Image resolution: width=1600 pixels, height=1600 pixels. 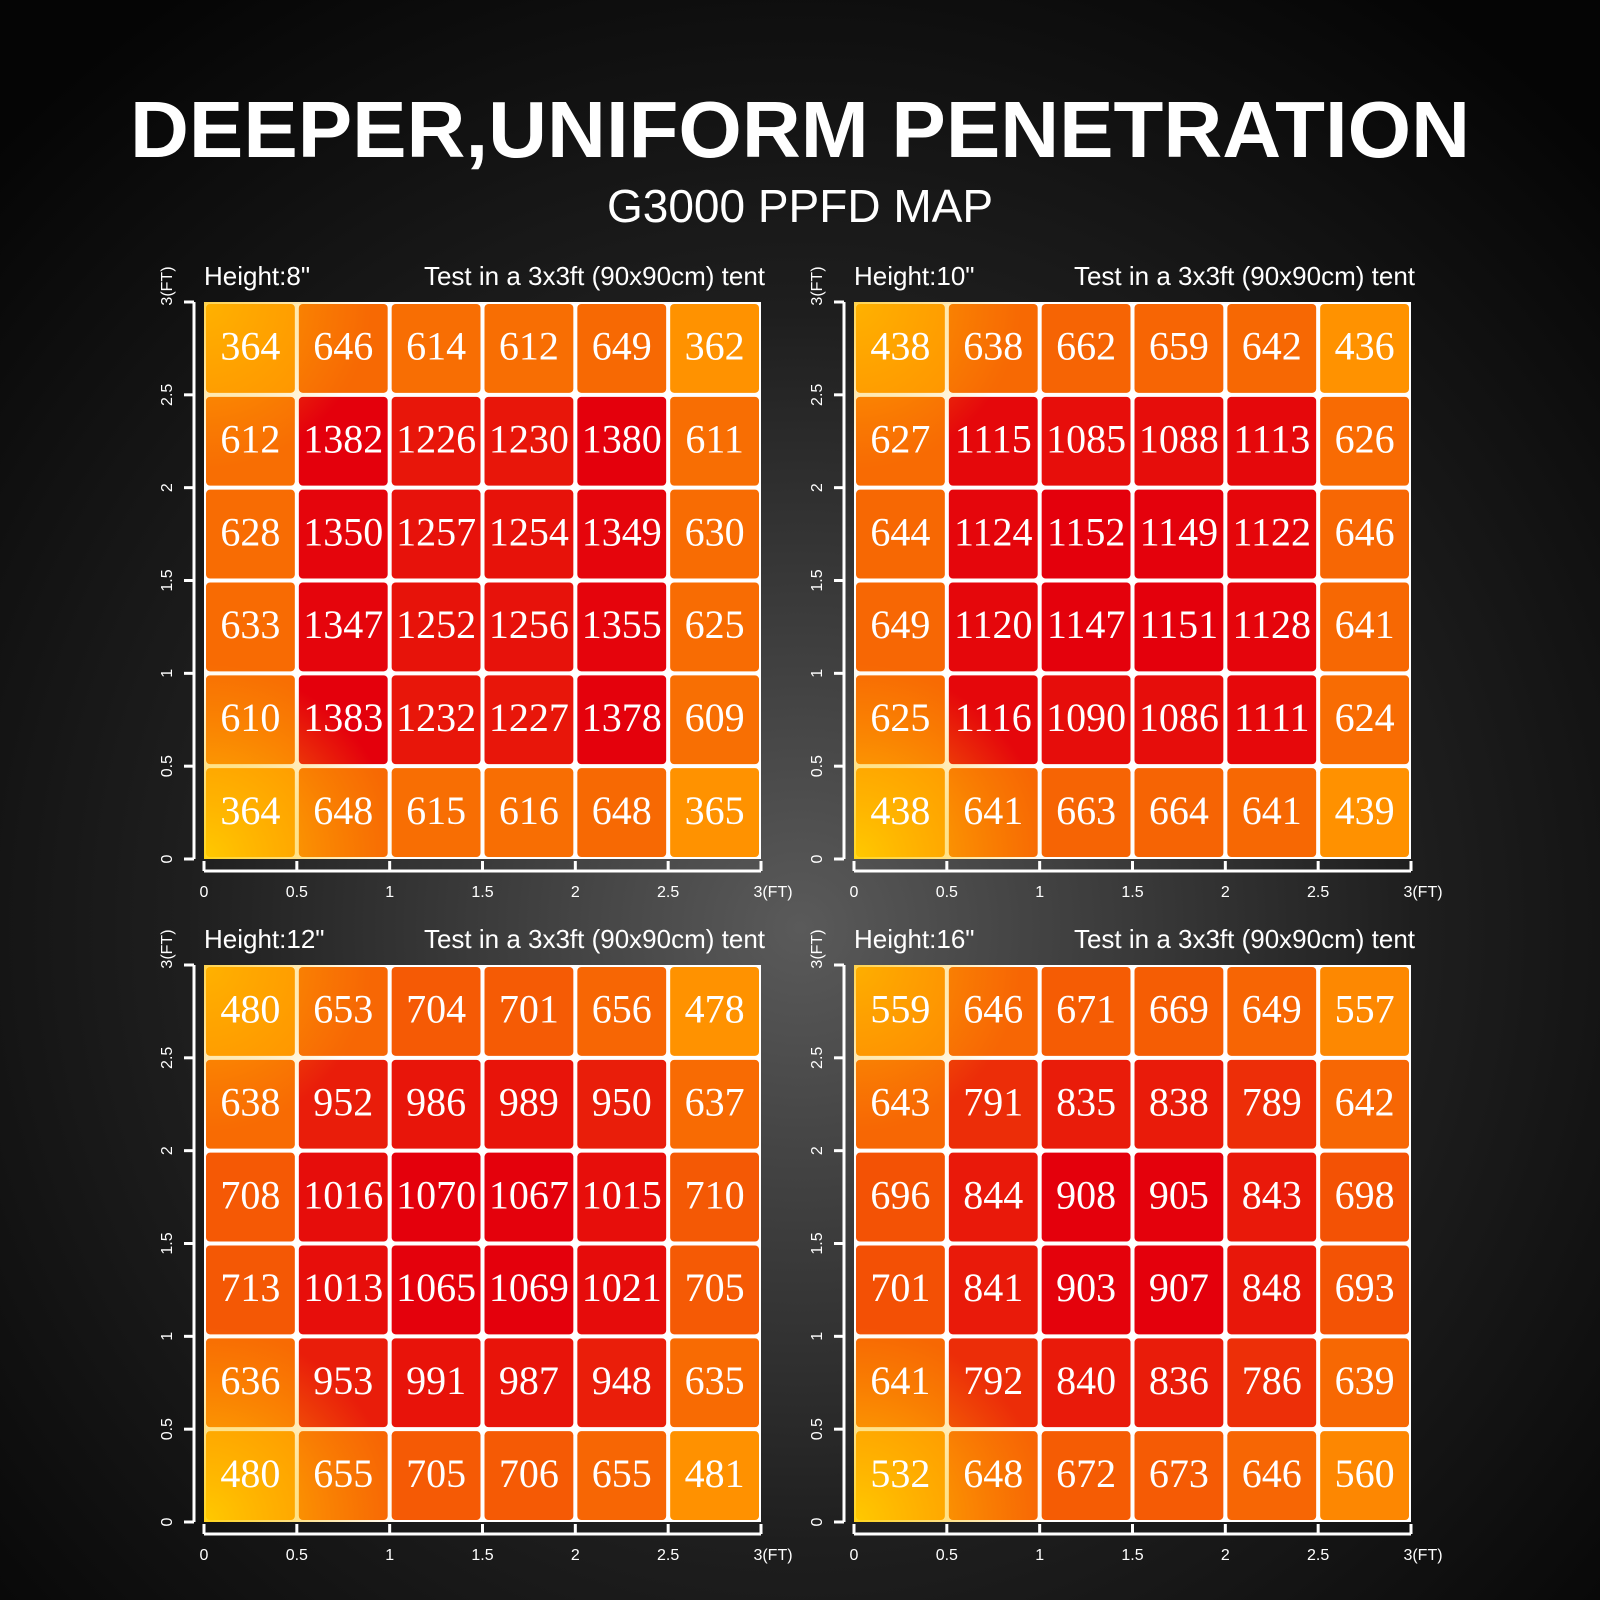 I want to click on cell-value: 1232, so click(x=436, y=717).